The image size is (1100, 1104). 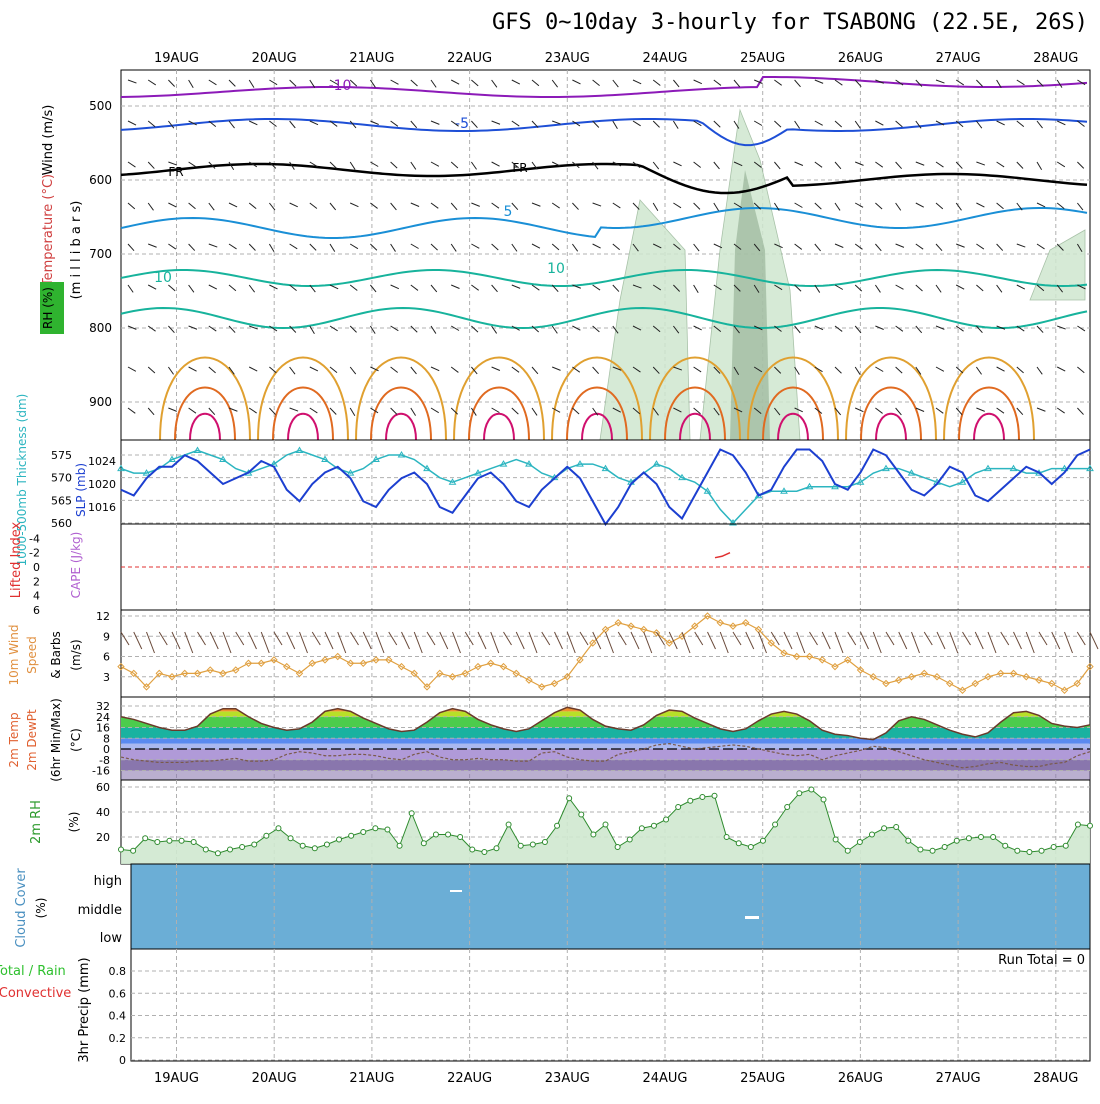 I want to click on temp-tick: 8, so click(x=106, y=738).